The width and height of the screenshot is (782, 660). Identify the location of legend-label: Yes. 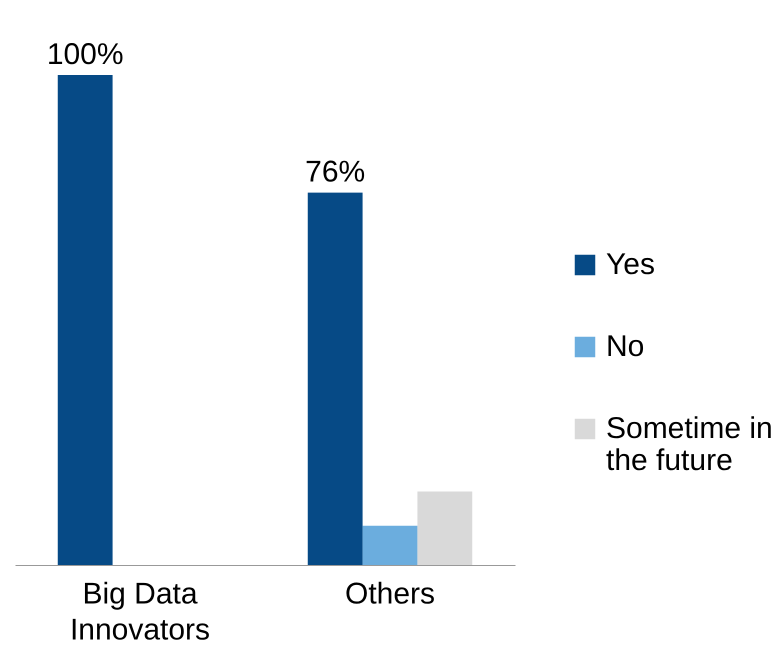
(630, 264).